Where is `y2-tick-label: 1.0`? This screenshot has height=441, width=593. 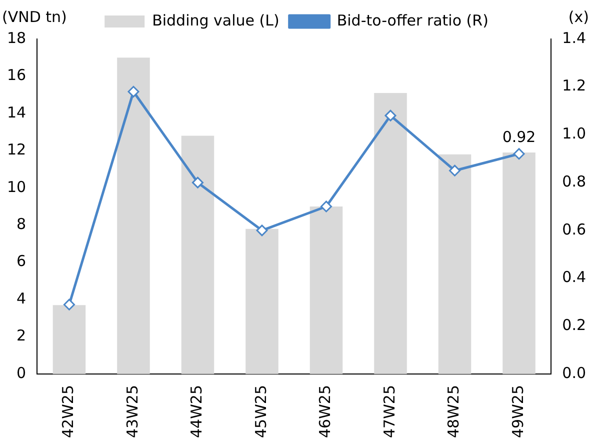
y2-tick-label: 1.0 is located at coordinates (574, 133).